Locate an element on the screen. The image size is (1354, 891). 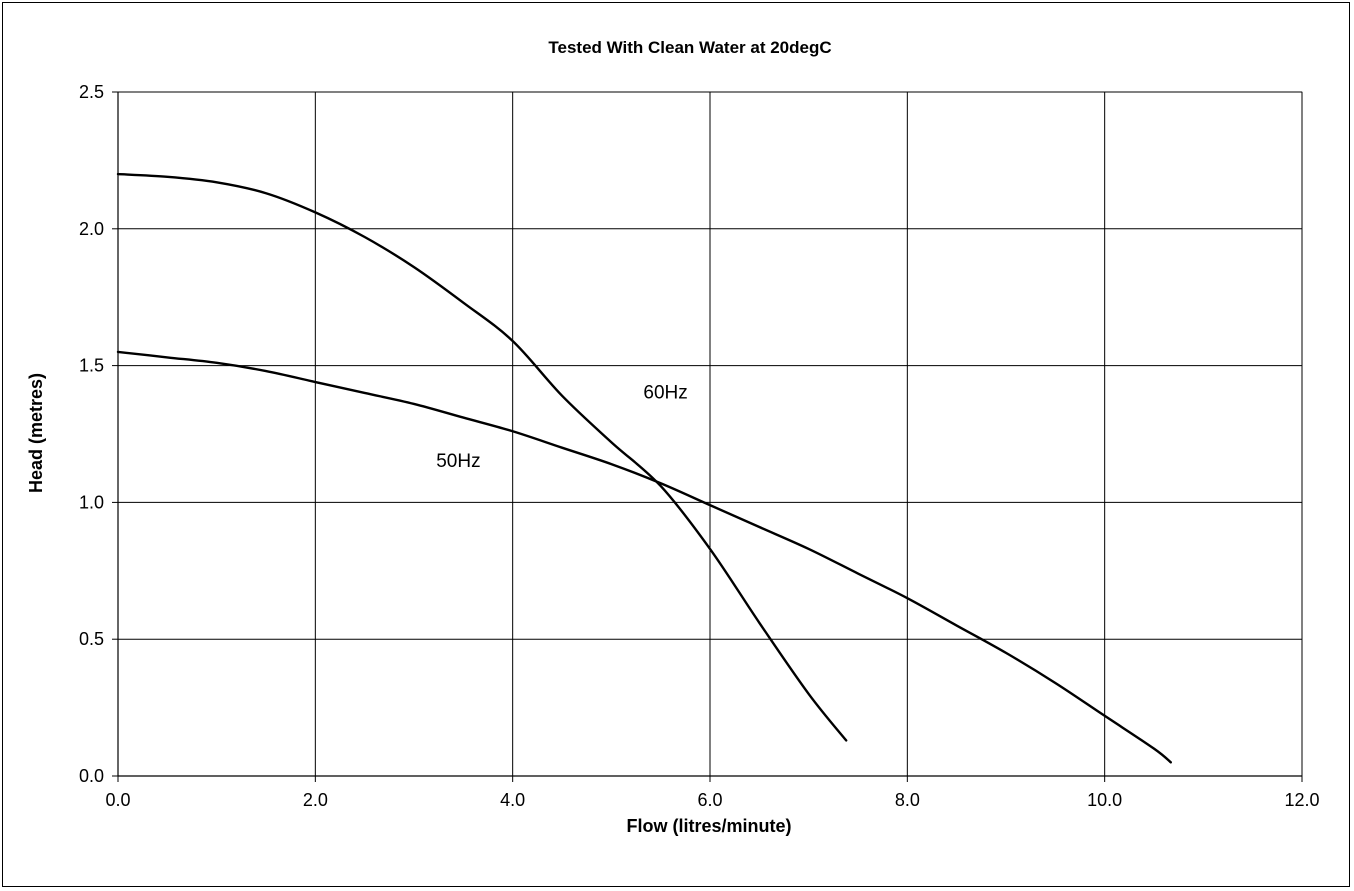
y-tick-label: 2.5 is located at coordinates (91, 92).